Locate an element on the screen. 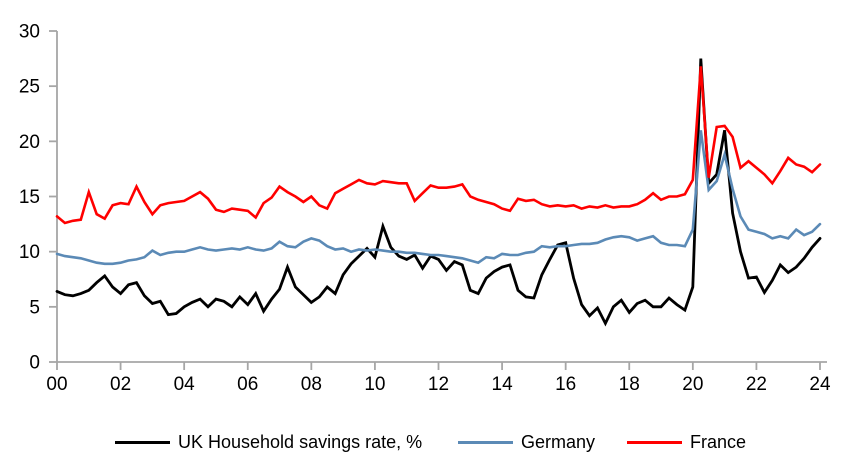  legend-item-germany: Germany is located at coordinates (526, 442).